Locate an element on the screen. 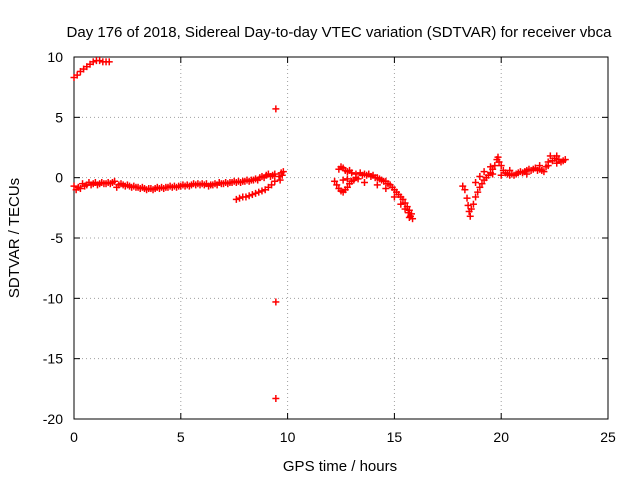 The image size is (640, 480). x-tick-label: 20 is located at coordinates (501, 437).